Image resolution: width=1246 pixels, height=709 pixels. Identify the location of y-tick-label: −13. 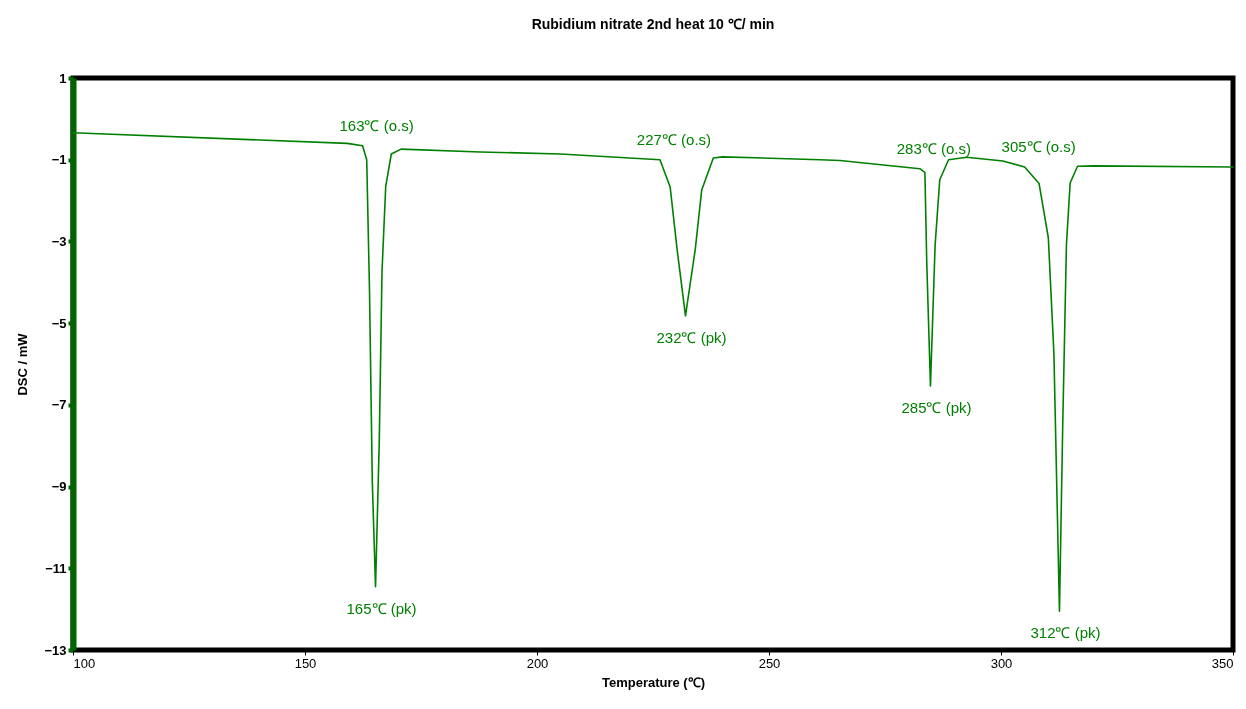
(55, 650).